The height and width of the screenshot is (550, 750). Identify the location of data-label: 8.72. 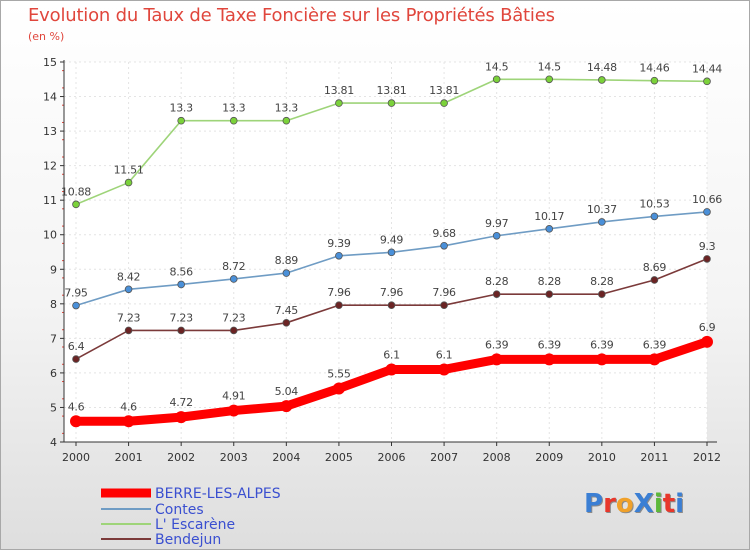
(233, 266).